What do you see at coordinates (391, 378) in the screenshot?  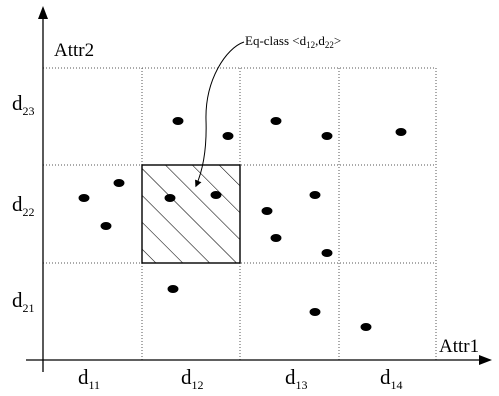 I see `x-domain-label-4: d14` at bounding box center [391, 378].